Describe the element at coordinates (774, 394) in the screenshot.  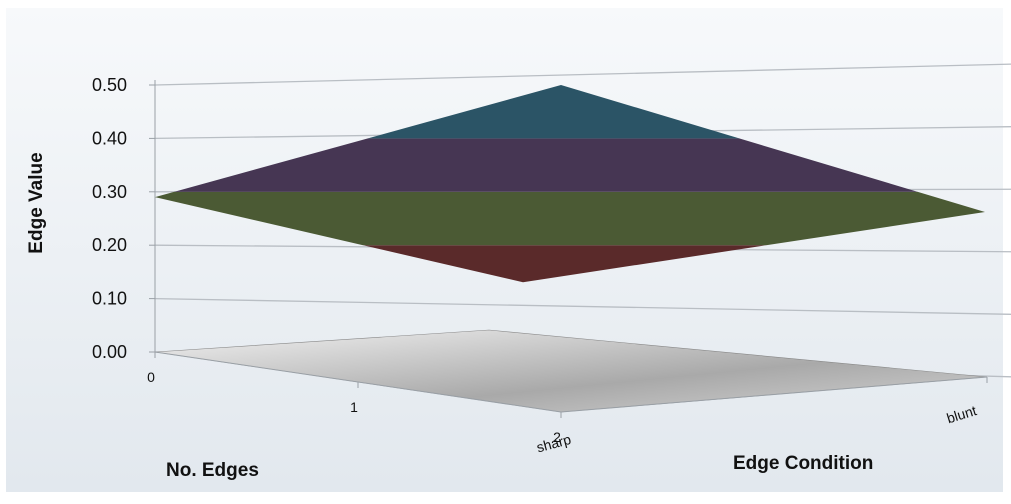
I see `z-axis-line` at that location.